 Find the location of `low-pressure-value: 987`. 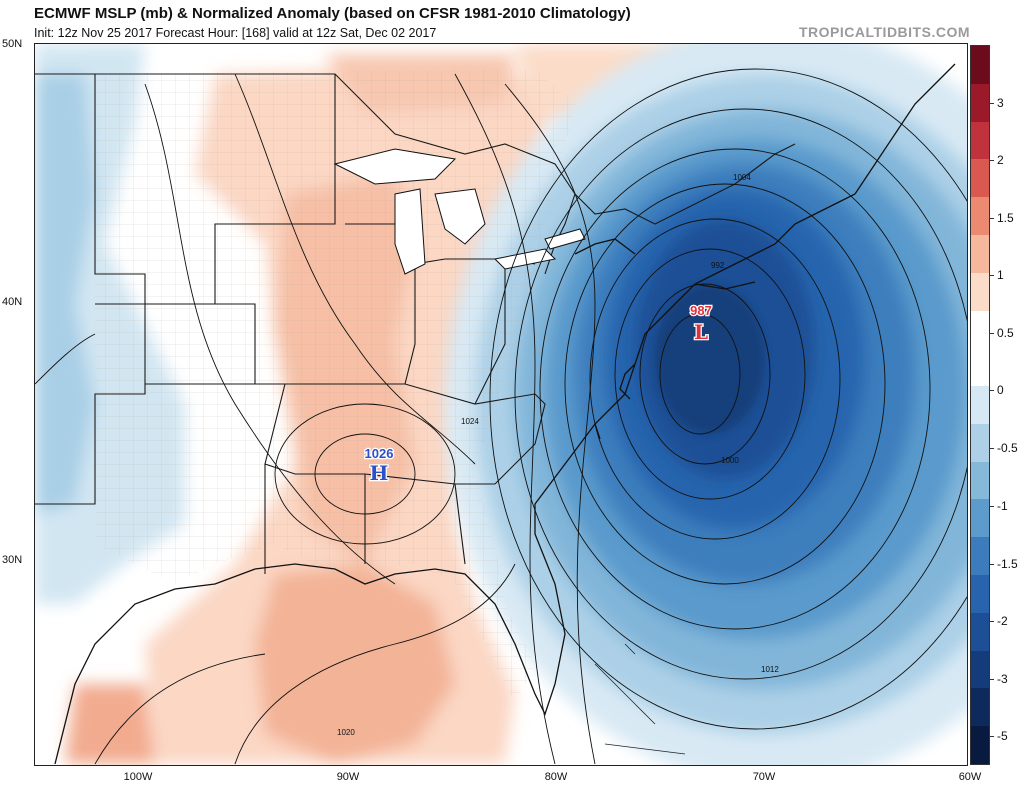

low-pressure-value: 987 is located at coordinates (701, 310).